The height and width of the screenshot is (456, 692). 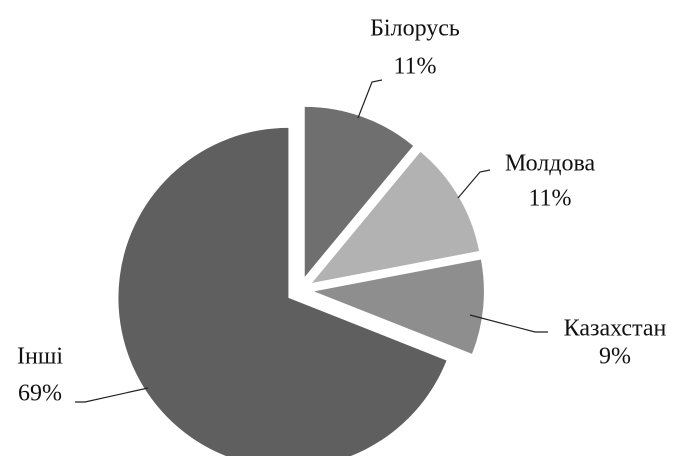 What do you see at coordinates (40, 394) in the screenshot?
I see `slice-value-label: 69%` at bounding box center [40, 394].